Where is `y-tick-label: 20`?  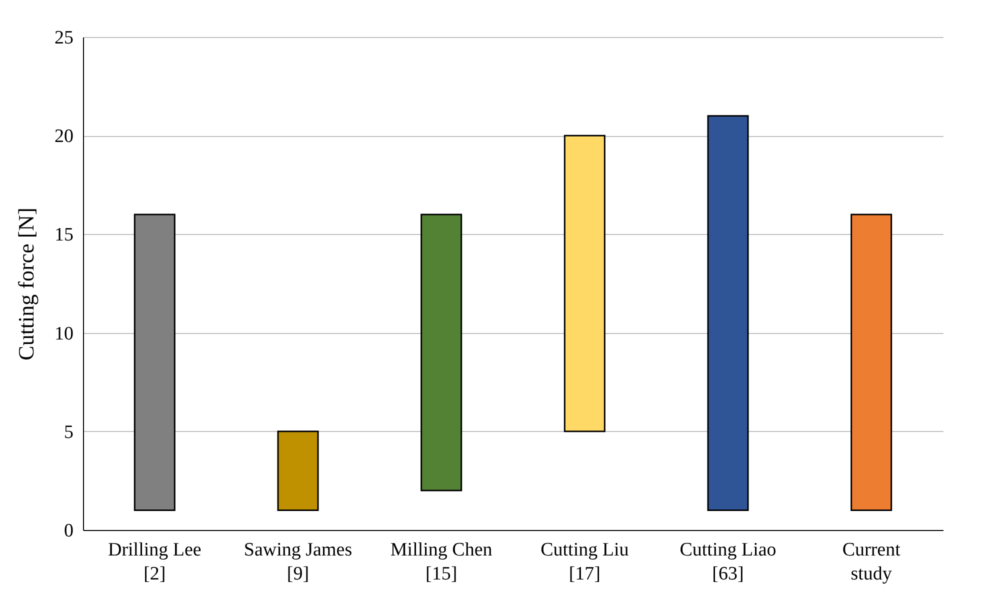
y-tick-label: 20 is located at coordinates (64, 137).